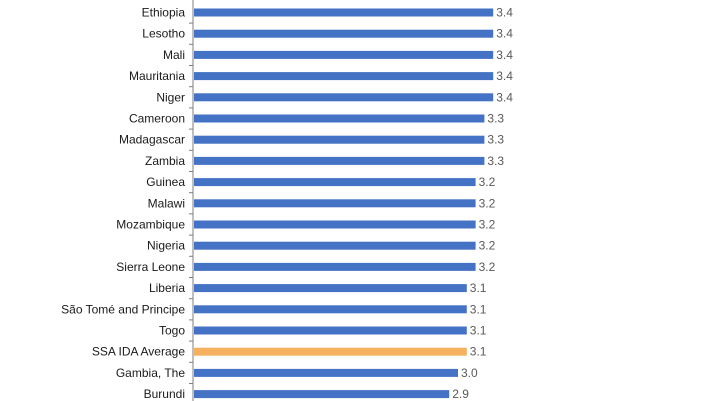 The width and height of the screenshot is (710, 401). Describe the element at coordinates (139, 352) in the screenshot. I see `category-label: SSA IDA Average` at that location.